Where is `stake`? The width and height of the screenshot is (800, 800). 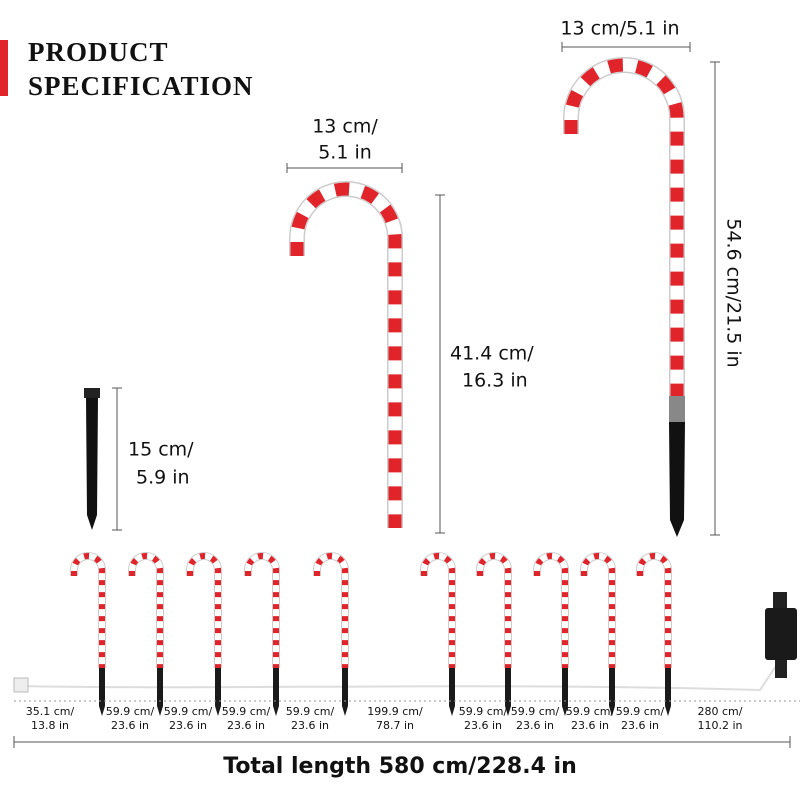
stake is located at coordinates (92, 459).